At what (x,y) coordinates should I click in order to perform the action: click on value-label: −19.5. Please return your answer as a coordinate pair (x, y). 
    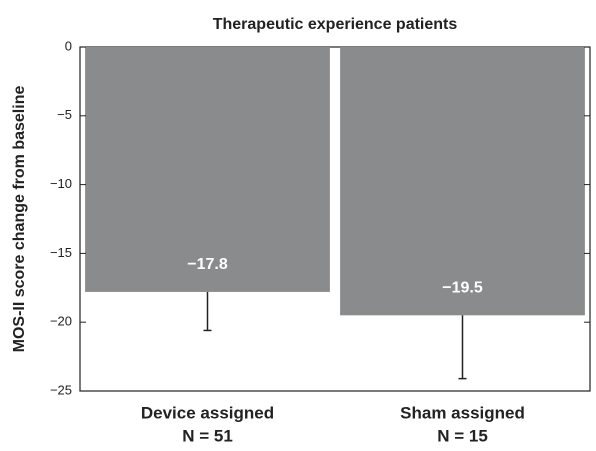
    Looking at the image, I should click on (462, 288).